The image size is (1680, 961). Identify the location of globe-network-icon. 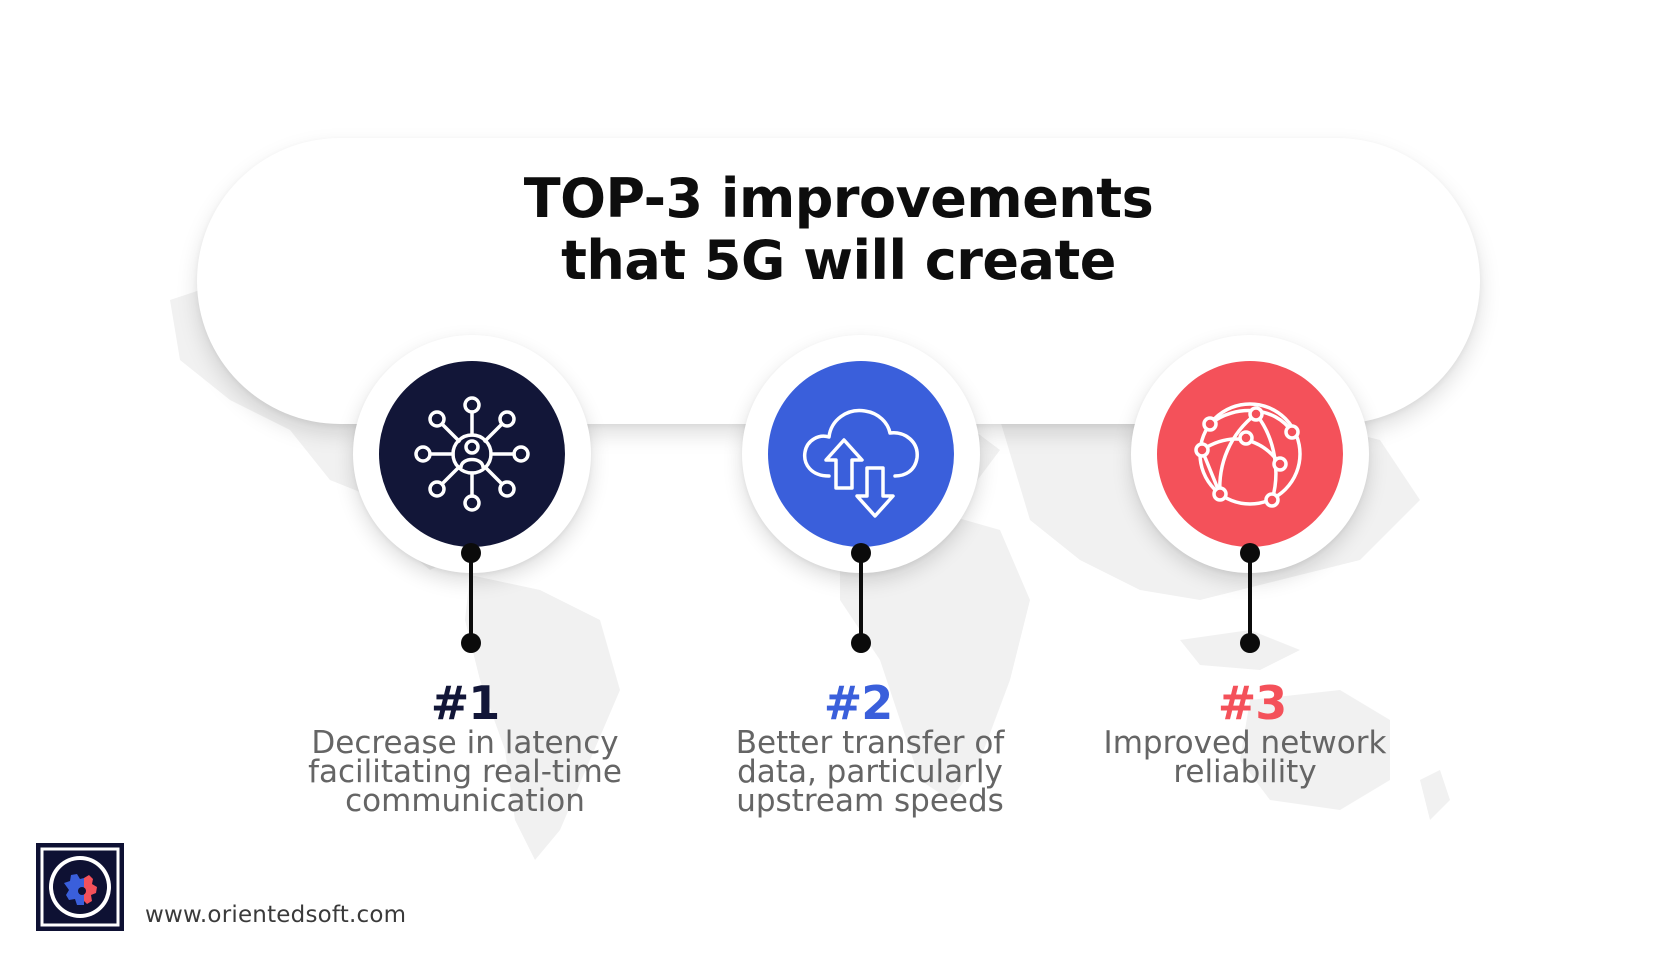
(1248, 455).